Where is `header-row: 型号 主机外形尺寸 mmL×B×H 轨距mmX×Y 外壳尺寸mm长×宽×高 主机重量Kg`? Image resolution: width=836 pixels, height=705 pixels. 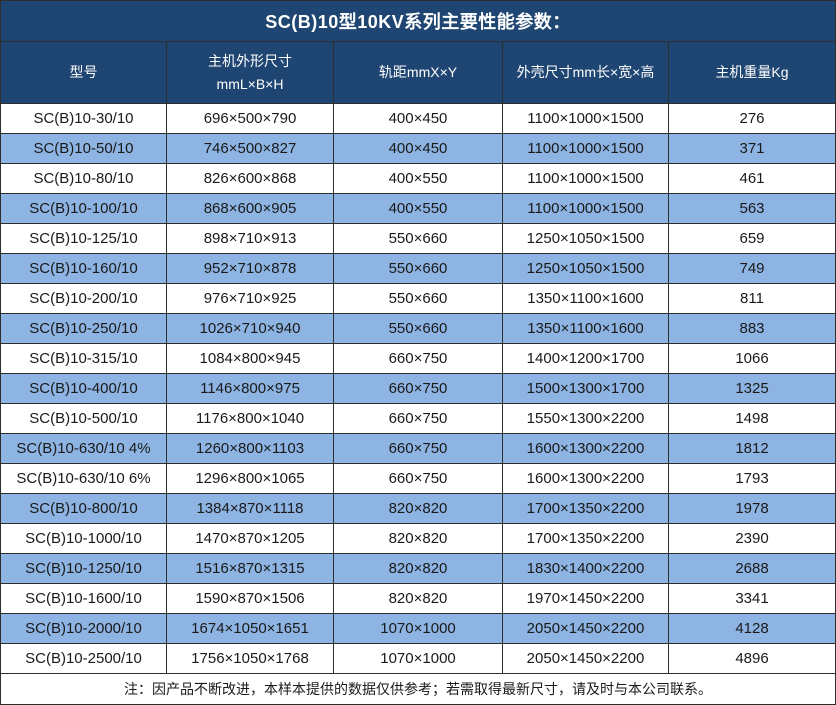 header-row: 型号 主机外形尺寸 mmL×B×H 轨距mmX×Y 外壳尺寸mm长×宽×高 主机重量Kg is located at coordinates (418, 73).